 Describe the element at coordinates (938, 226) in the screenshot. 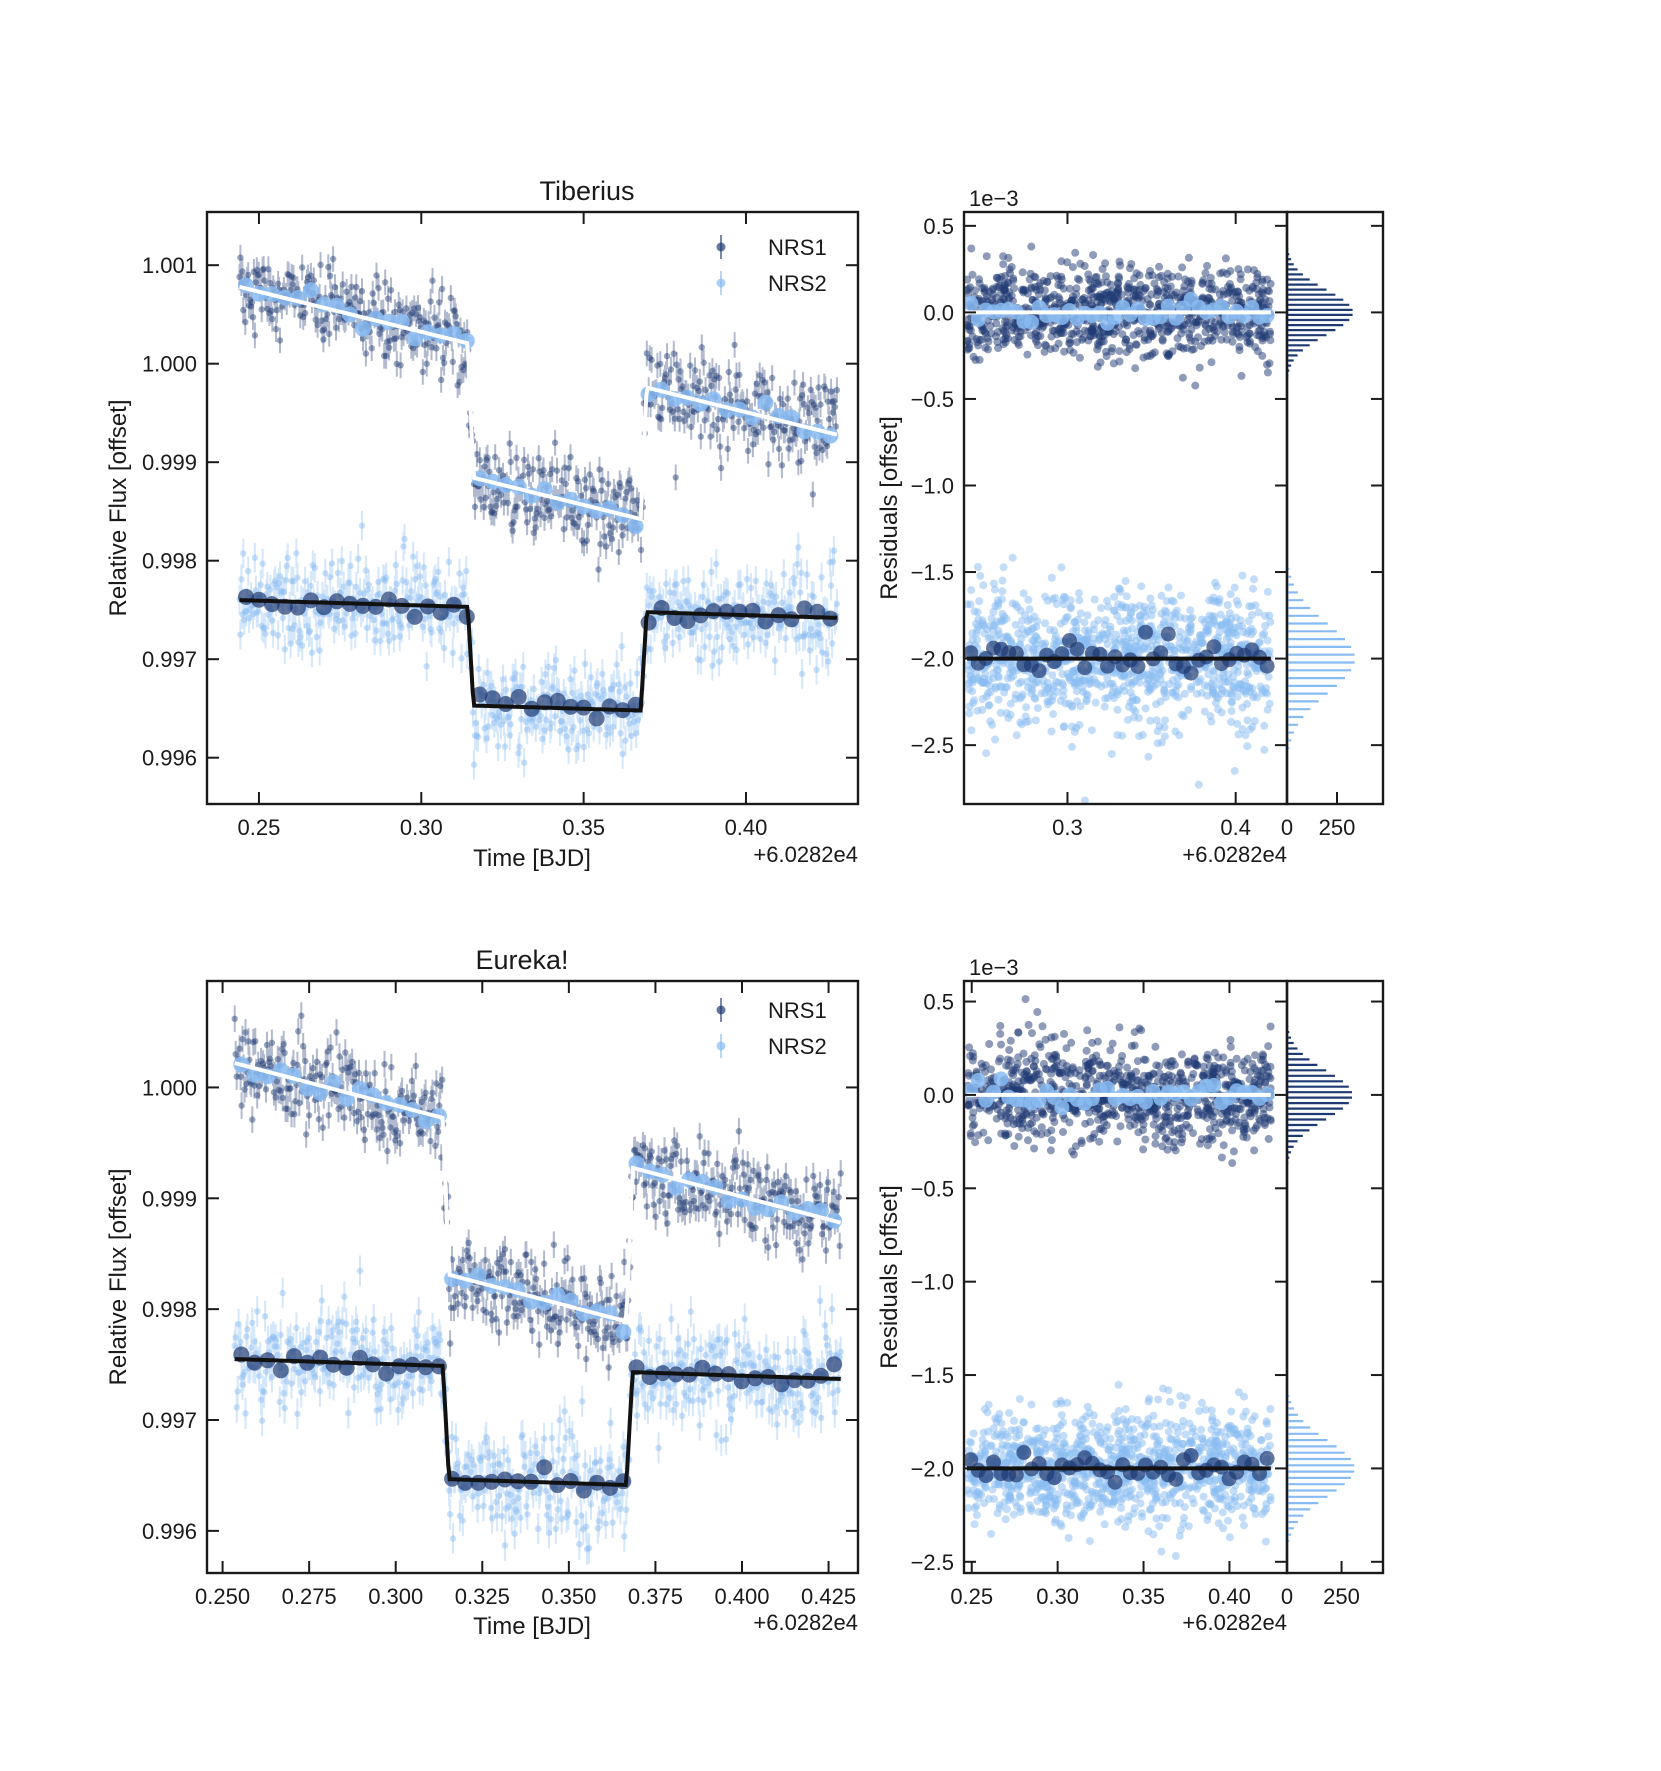

I see `y-tick-label: 0.5` at that location.